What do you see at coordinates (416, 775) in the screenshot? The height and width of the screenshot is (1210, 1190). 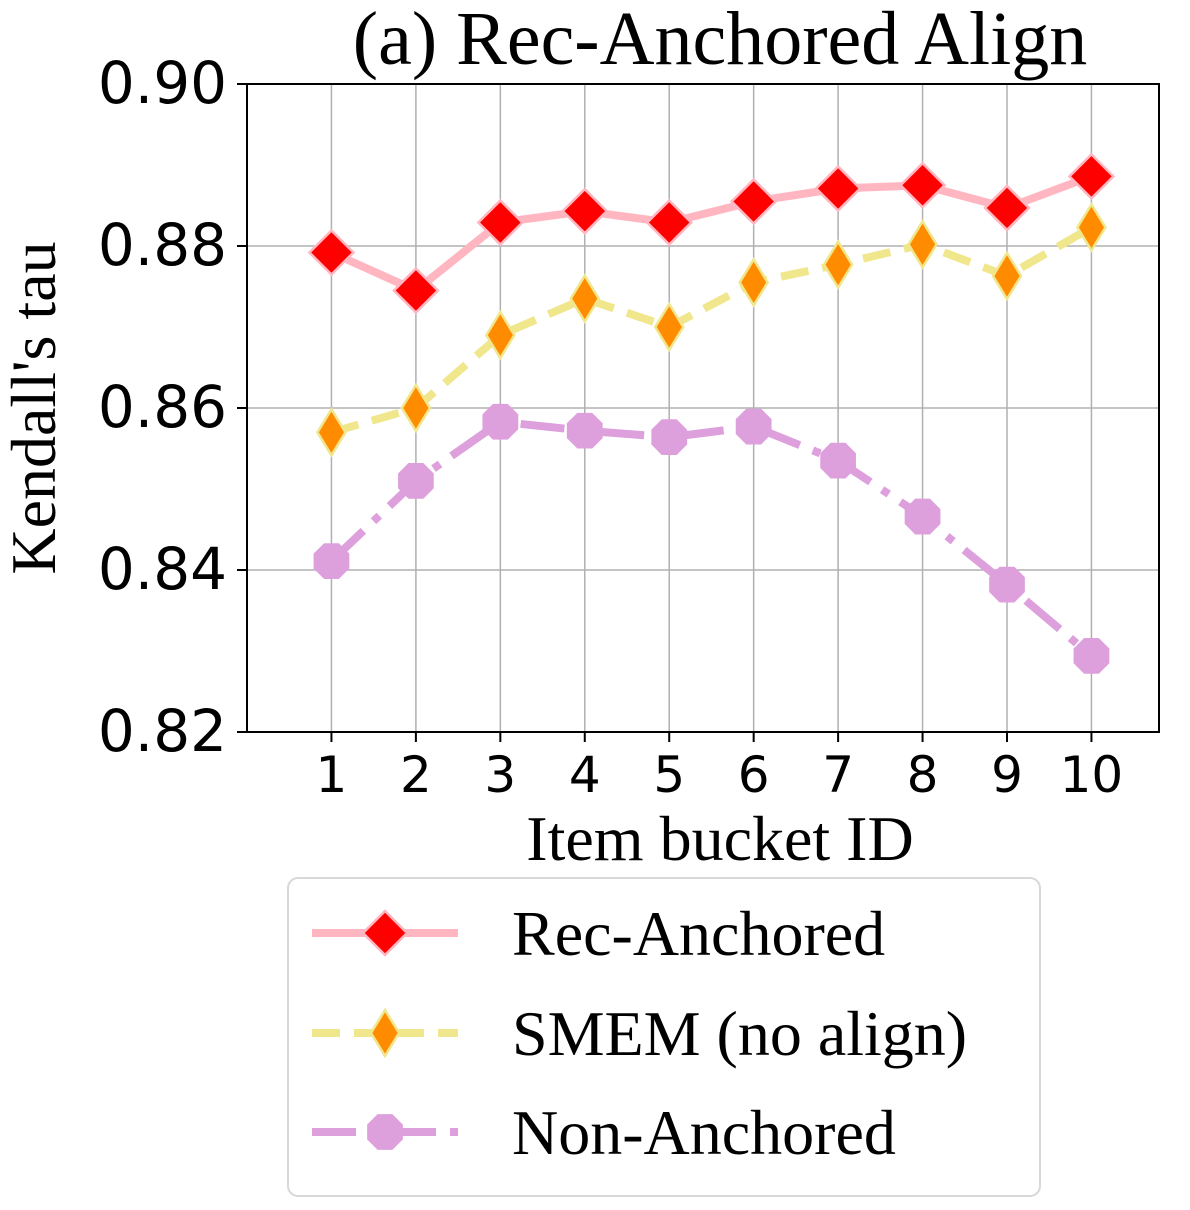 I see `x-tick-label: 2` at bounding box center [416, 775].